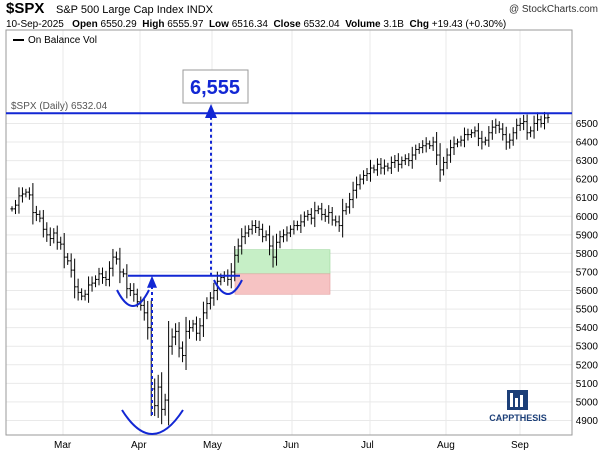  I want to click on x-tick-label: Jun, so click(291, 445).